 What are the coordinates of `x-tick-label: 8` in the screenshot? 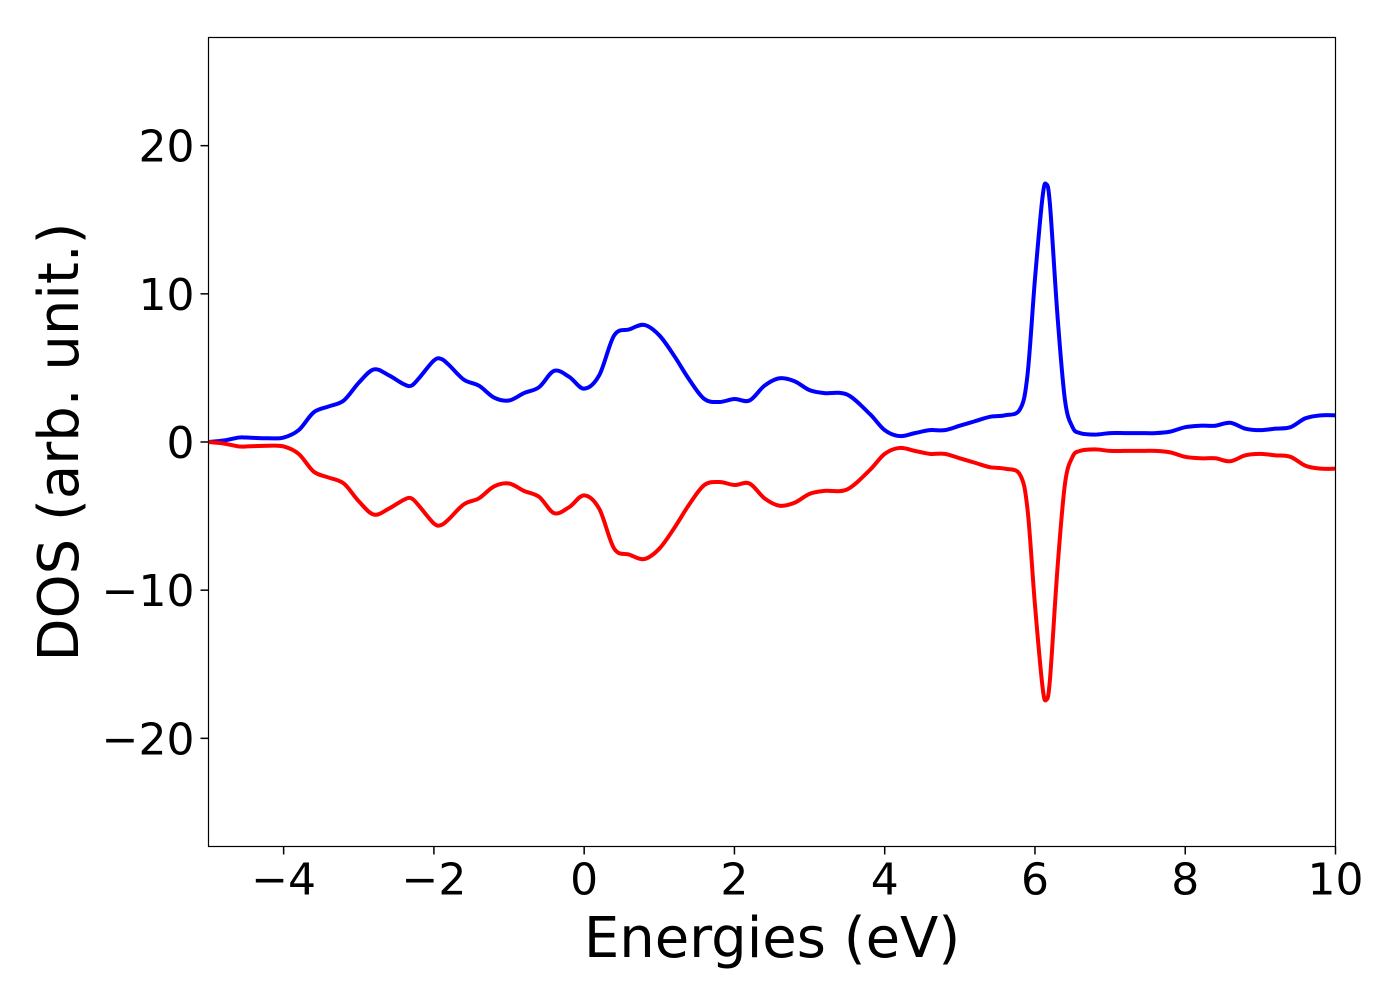 It's located at (1185, 880).